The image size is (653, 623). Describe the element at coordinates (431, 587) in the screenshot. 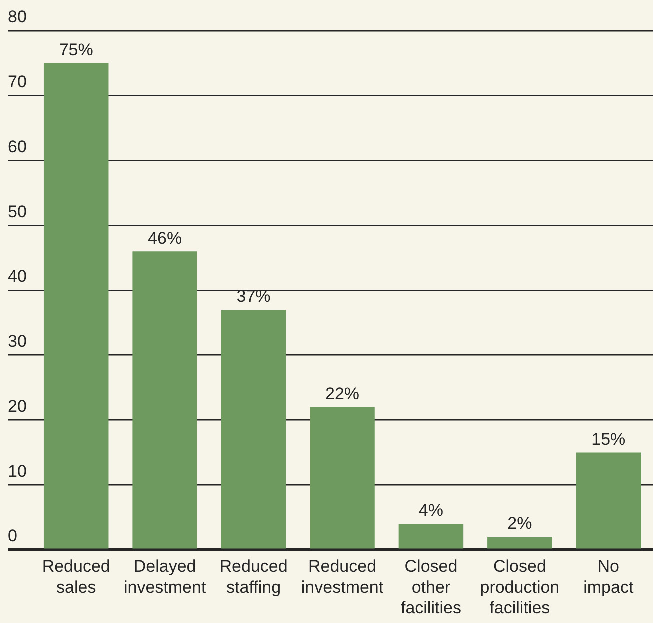

I see `x-tick-label: Closed other facilities` at that location.